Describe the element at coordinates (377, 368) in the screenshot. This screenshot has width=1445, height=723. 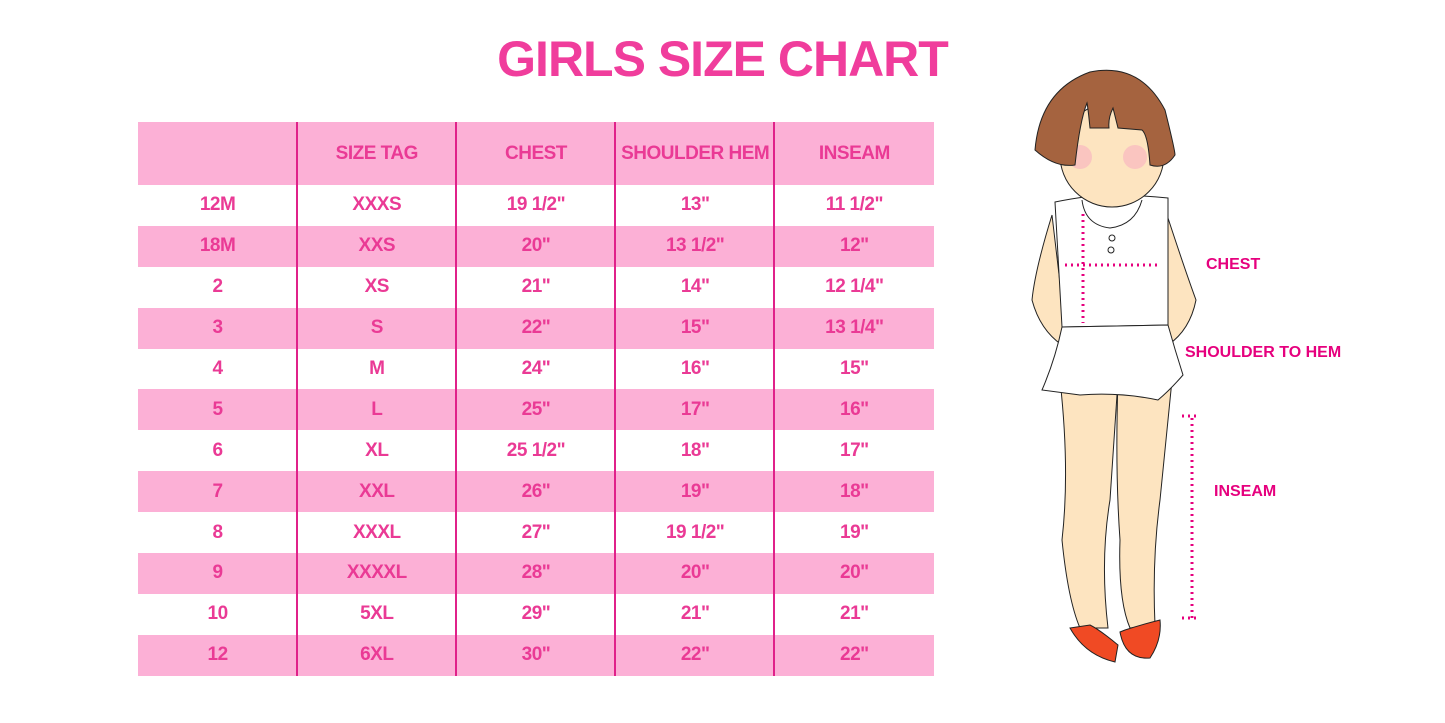
I see `table-cell: M` at that location.